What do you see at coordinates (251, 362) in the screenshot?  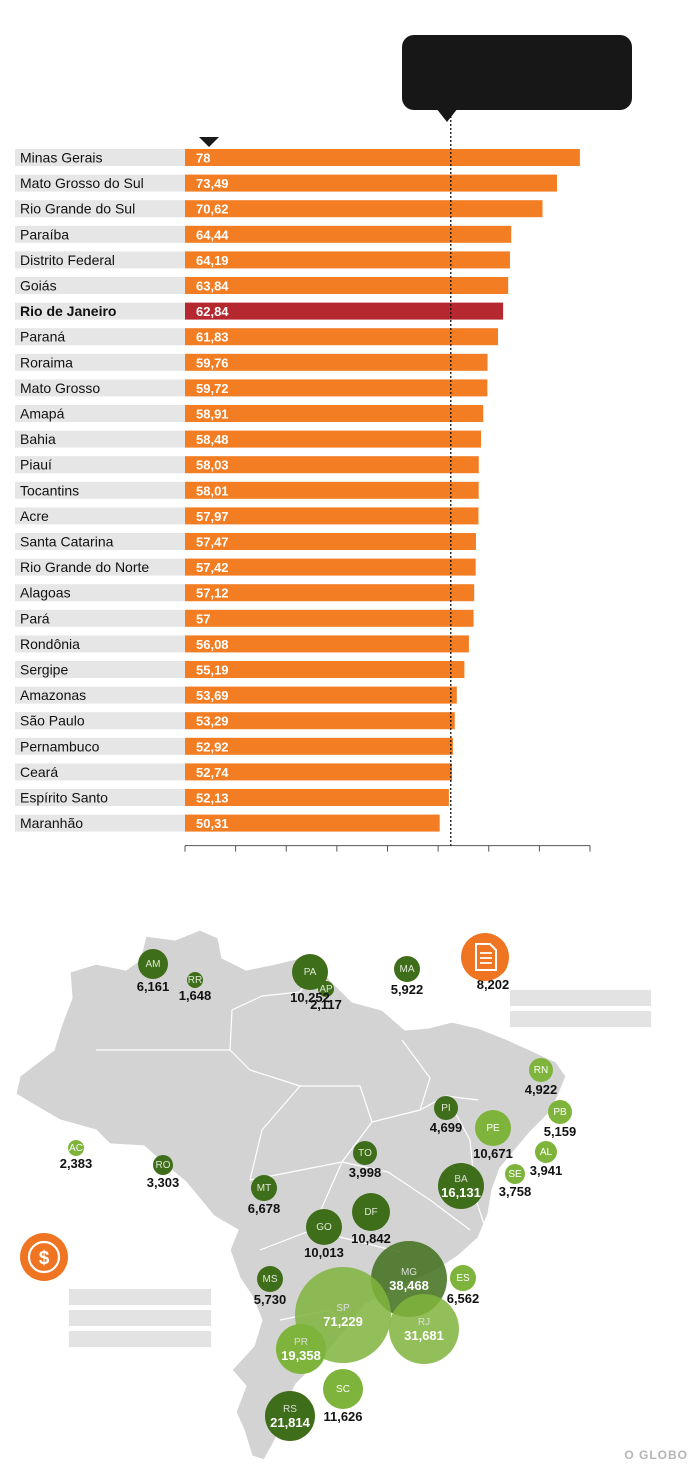 I see `bar-row: Roraima 59,76` at bounding box center [251, 362].